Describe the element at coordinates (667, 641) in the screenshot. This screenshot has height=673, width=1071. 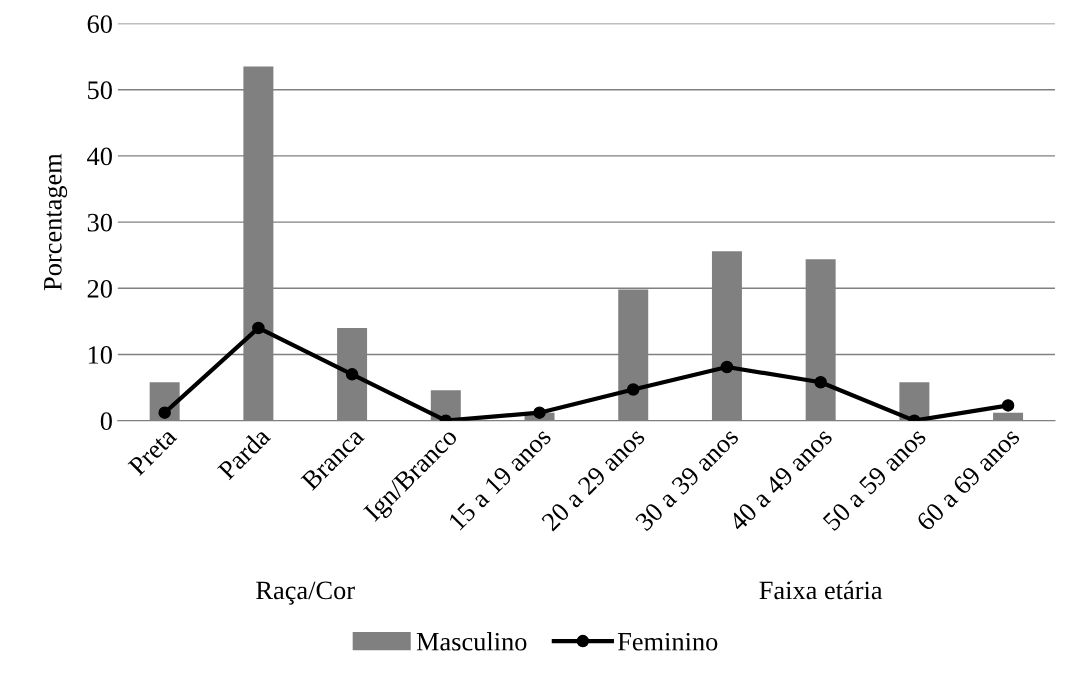
I see `legend-label: Feminino` at that location.